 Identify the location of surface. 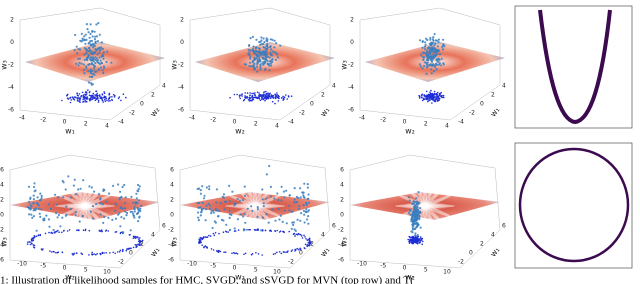
(435, 62).